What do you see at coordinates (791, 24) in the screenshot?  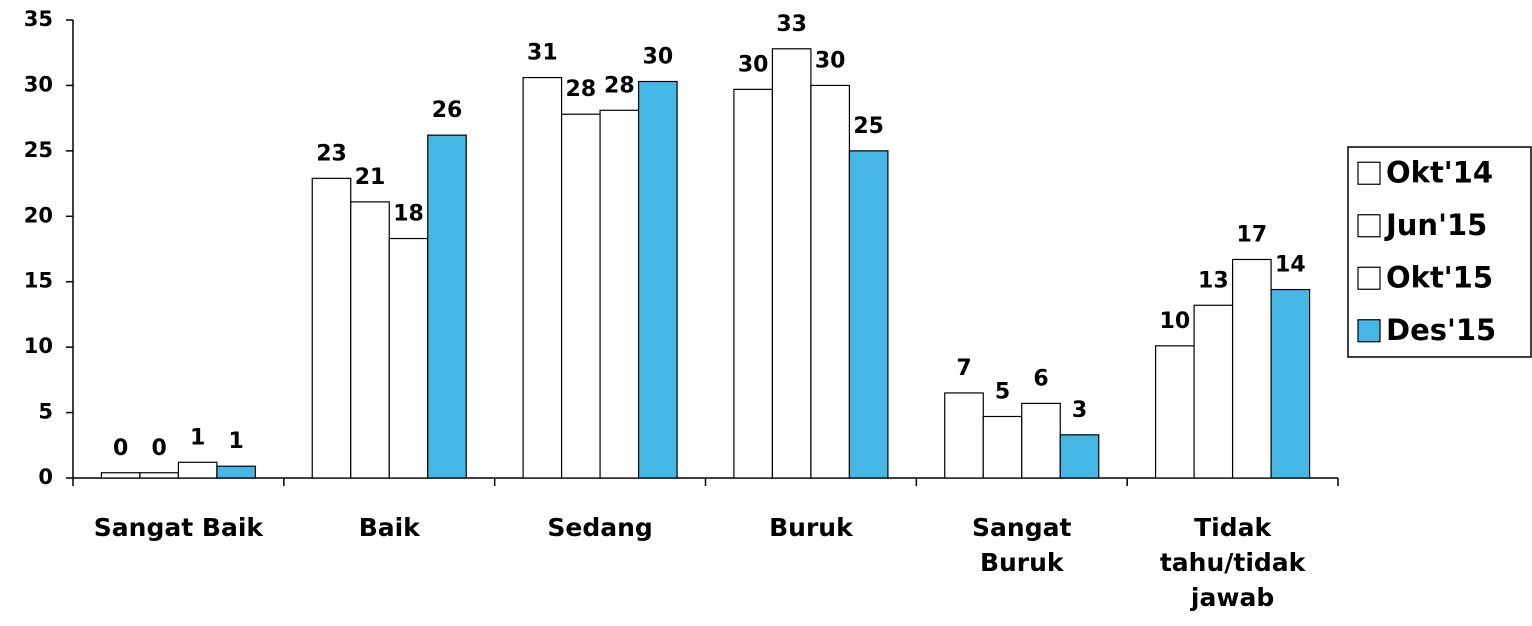 I see `value-label: 33` at bounding box center [791, 24].